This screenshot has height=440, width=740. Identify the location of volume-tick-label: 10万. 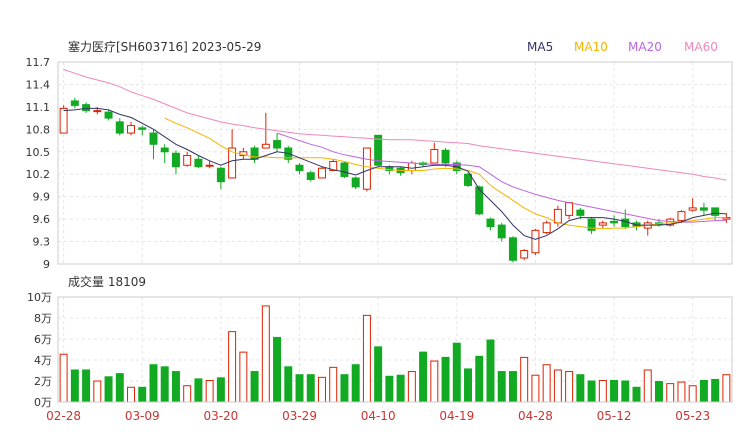
(39, 297).